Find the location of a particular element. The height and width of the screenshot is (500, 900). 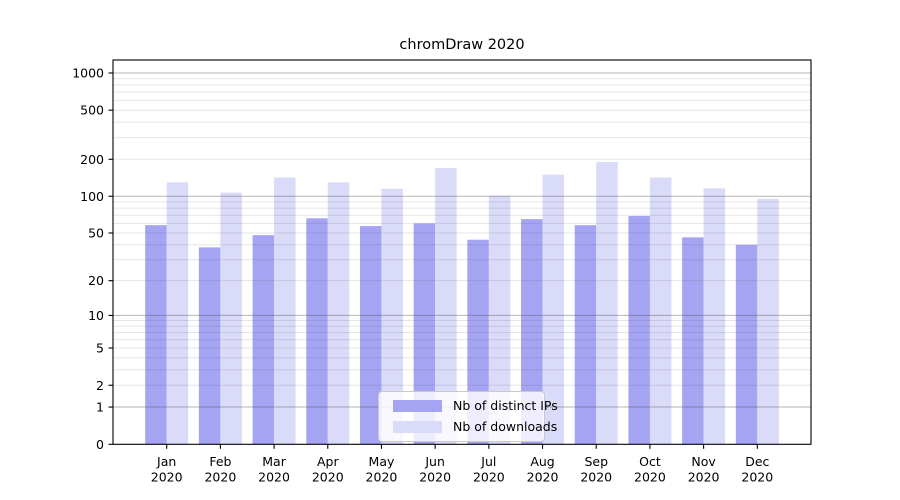

y-tick-label: 200 is located at coordinates (92, 159).